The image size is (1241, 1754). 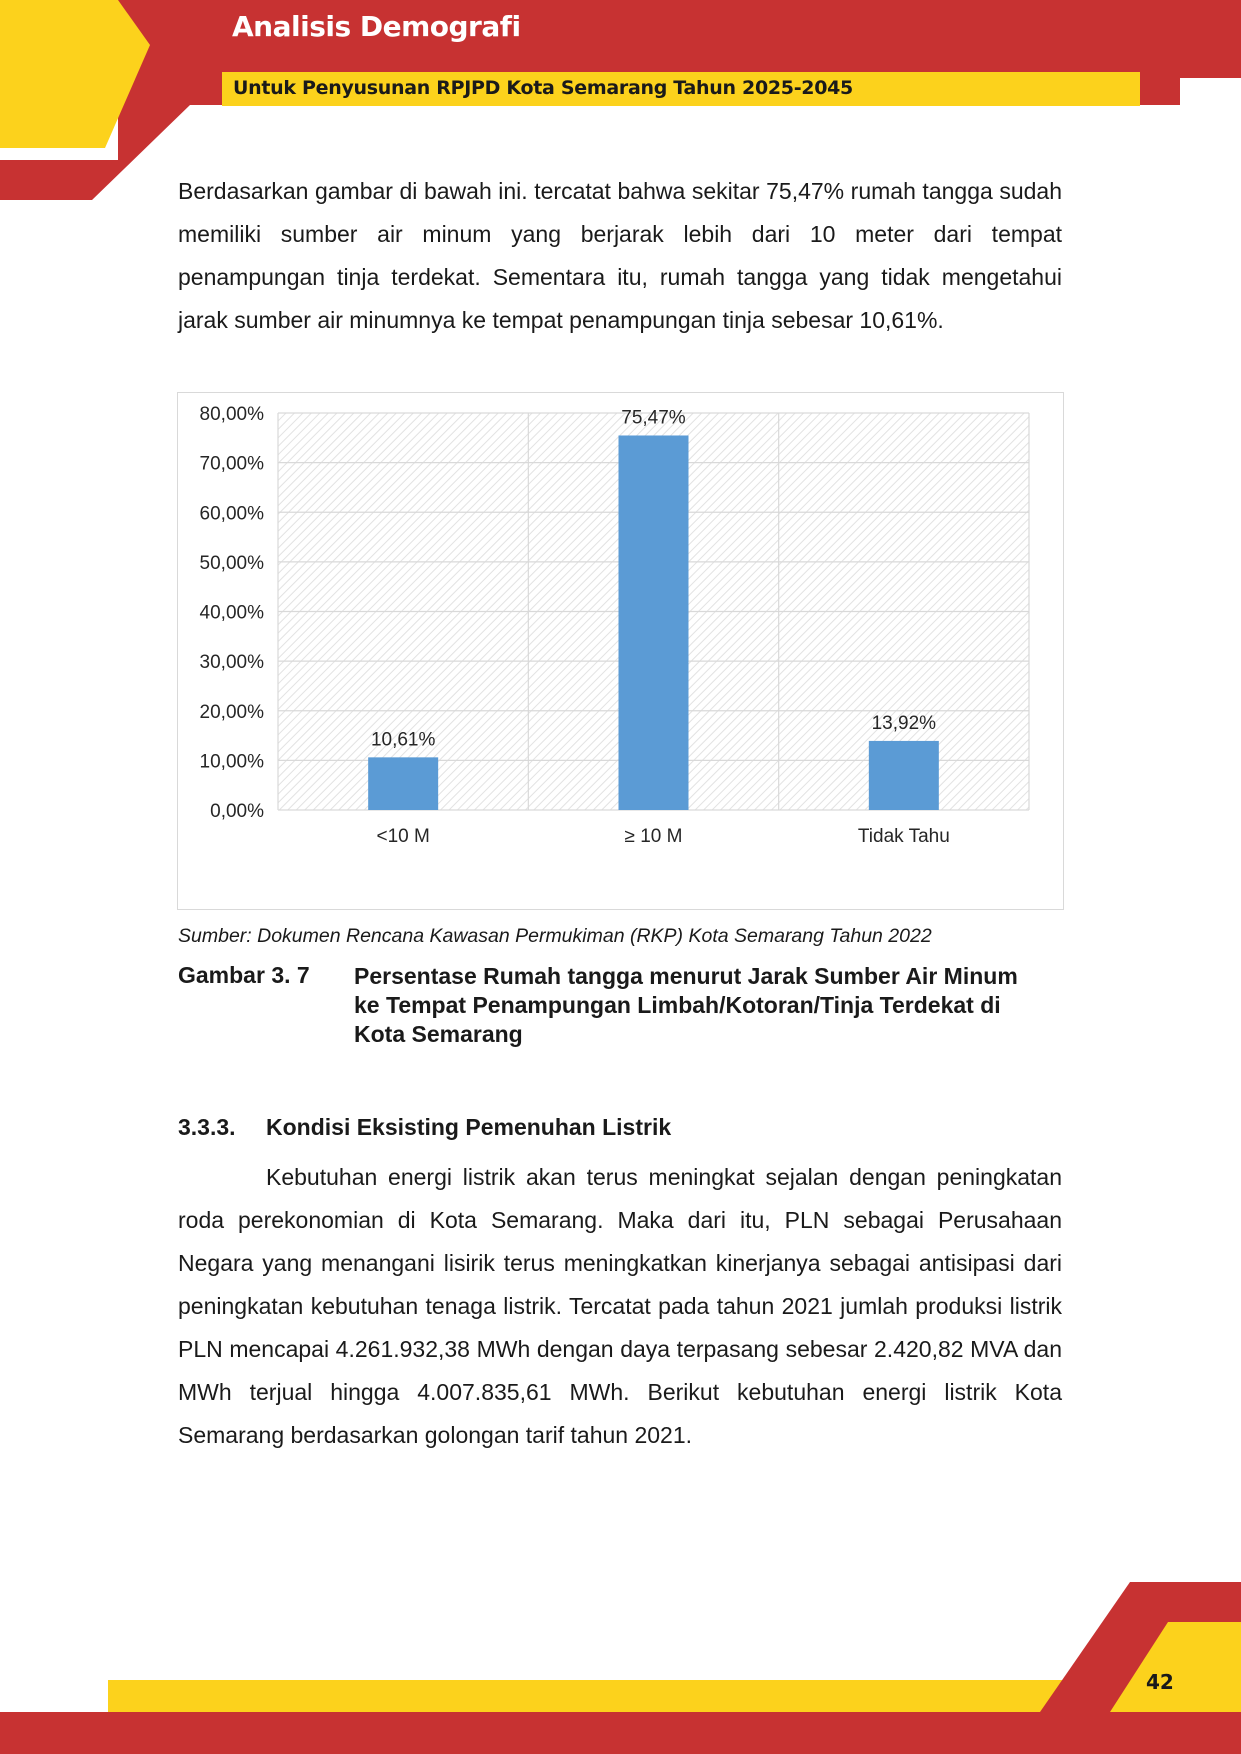 What do you see at coordinates (402, 836) in the screenshot?
I see `x-tick-label: <10 M` at bounding box center [402, 836].